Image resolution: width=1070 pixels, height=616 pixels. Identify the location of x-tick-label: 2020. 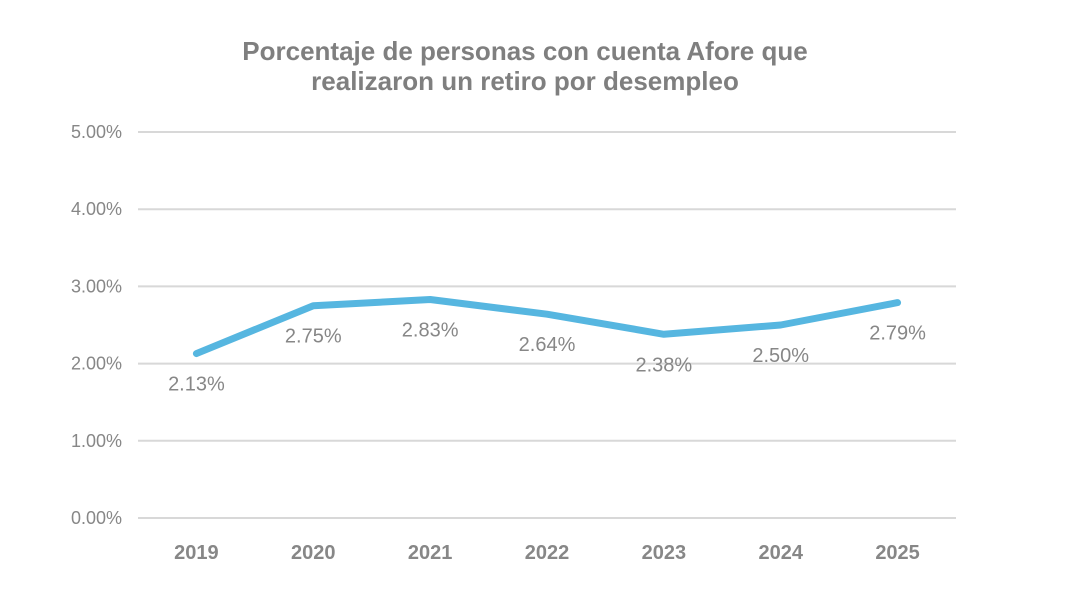
(313, 553).